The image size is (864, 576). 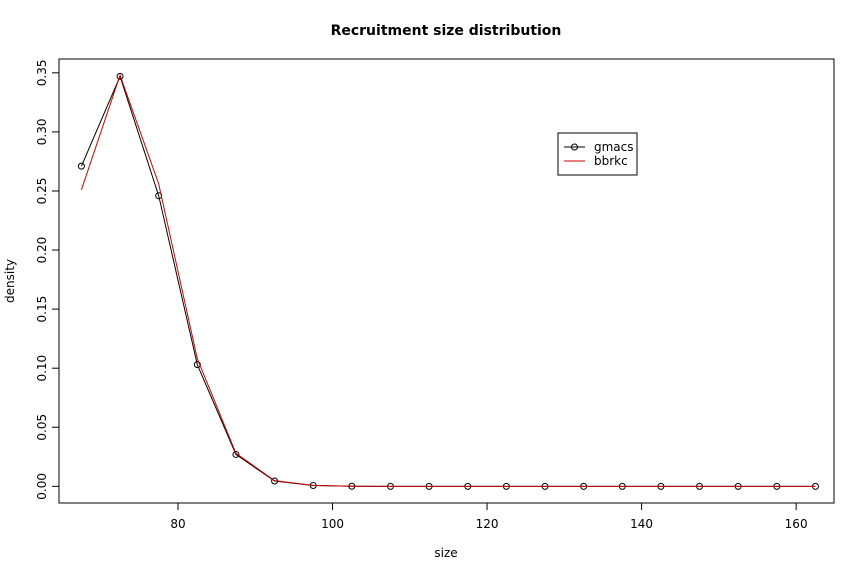 I want to click on y-tick-label: 0.05, so click(x=42, y=427).